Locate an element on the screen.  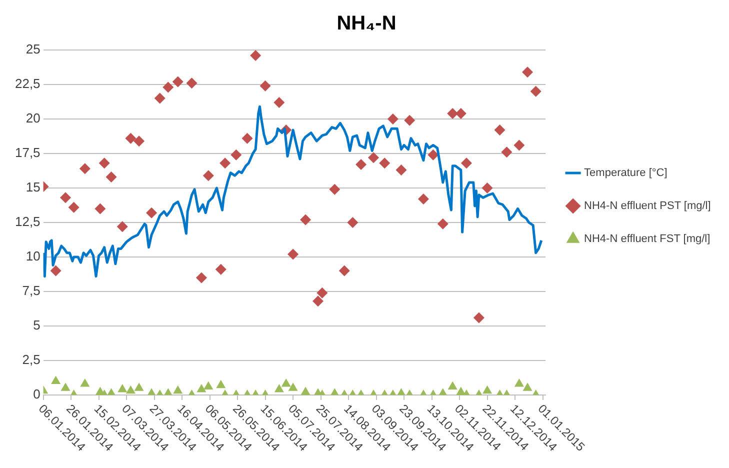
y-tick-label: 5 is located at coordinates (36, 325).